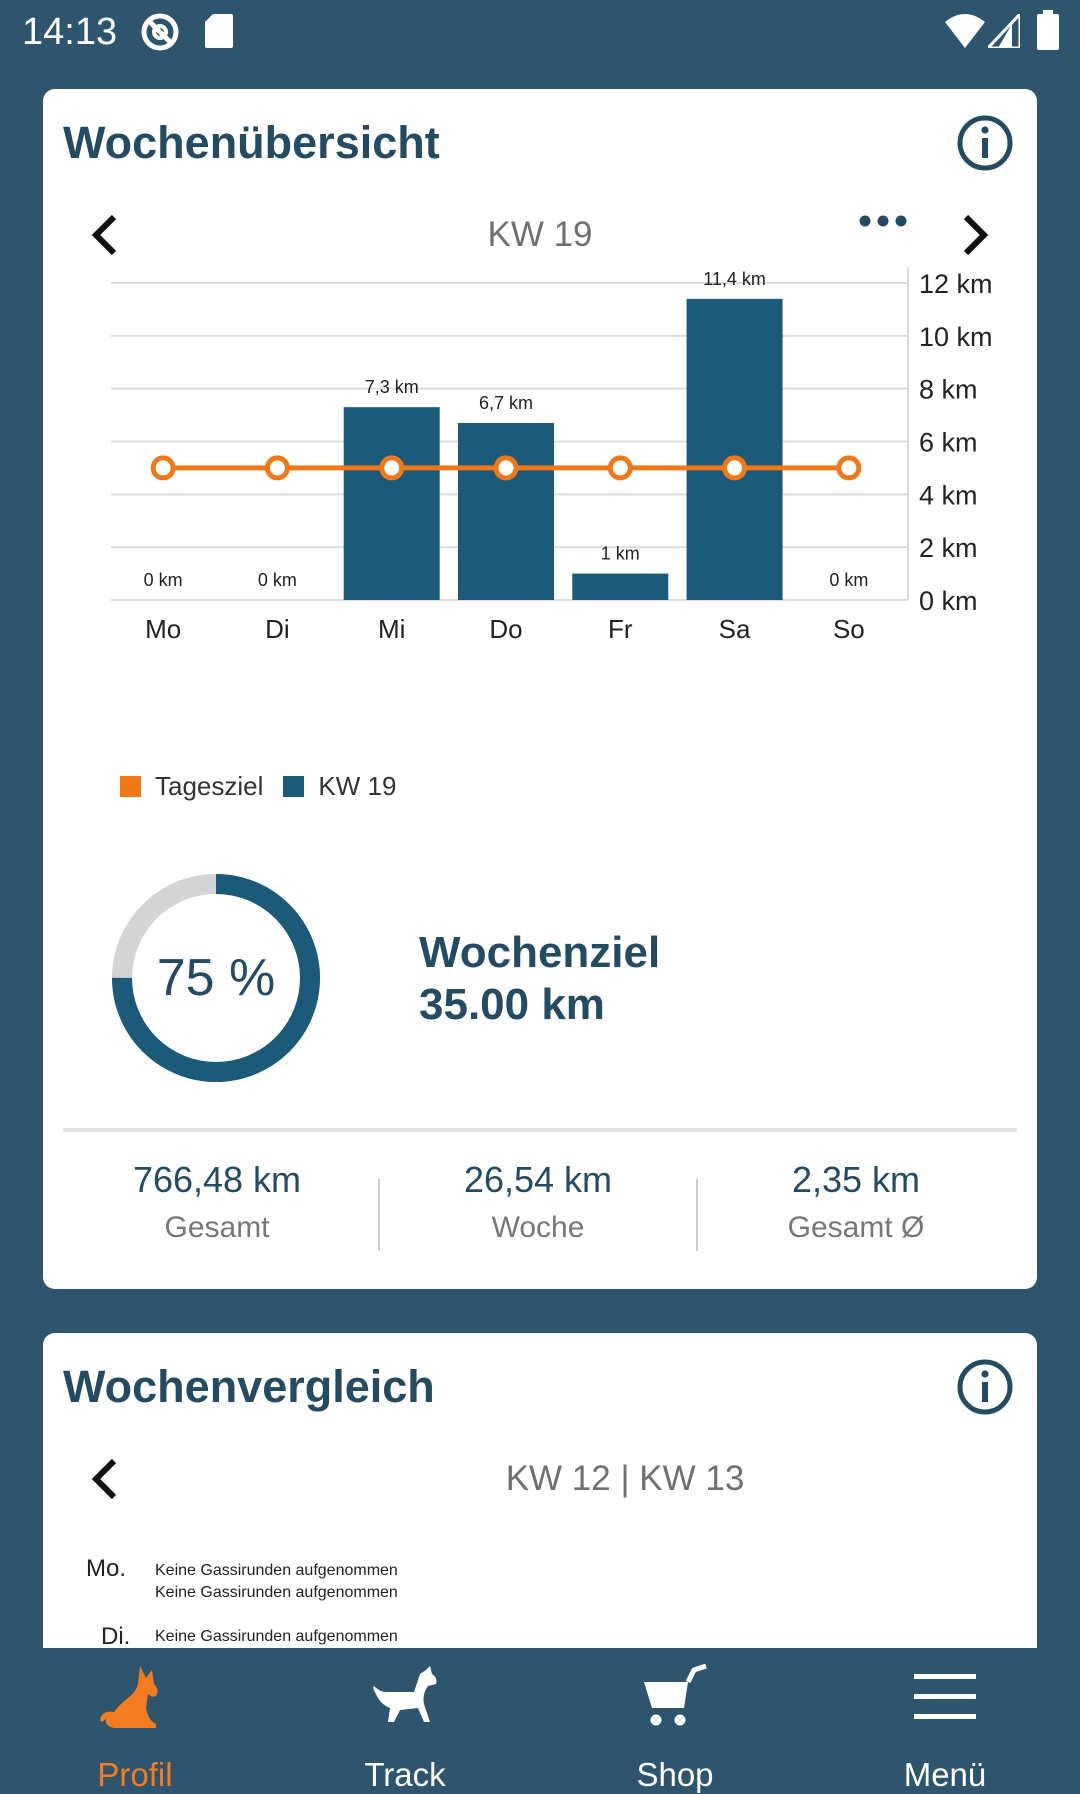 The image size is (1080, 1794). I want to click on nav-menu: Menü, so click(945, 1721).